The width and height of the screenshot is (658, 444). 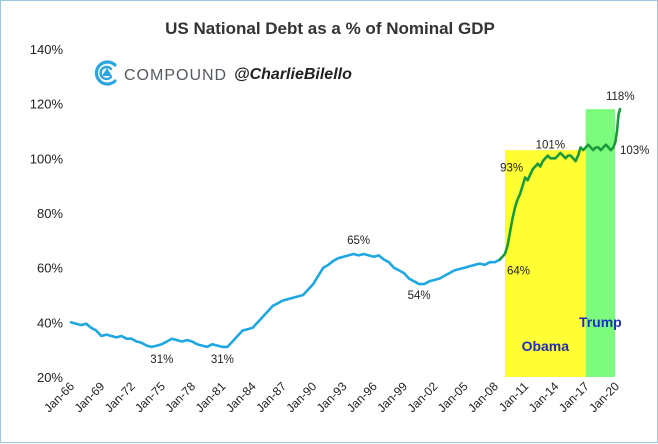 What do you see at coordinates (545, 263) in the screenshot?
I see `band-obama` at bounding box center [545, 263].